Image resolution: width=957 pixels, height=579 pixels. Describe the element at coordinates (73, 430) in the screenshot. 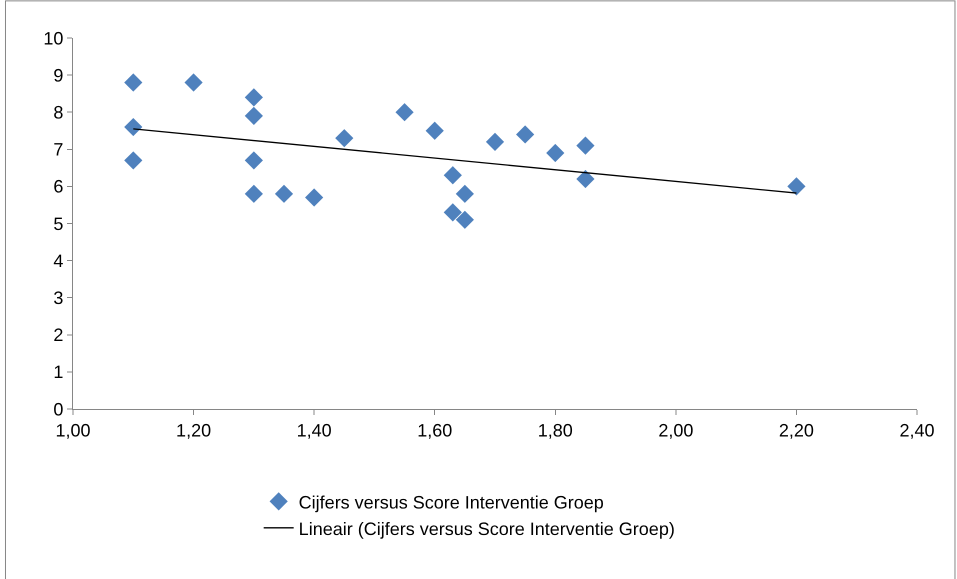

I see `x-tick-label: 1,00` at that location.